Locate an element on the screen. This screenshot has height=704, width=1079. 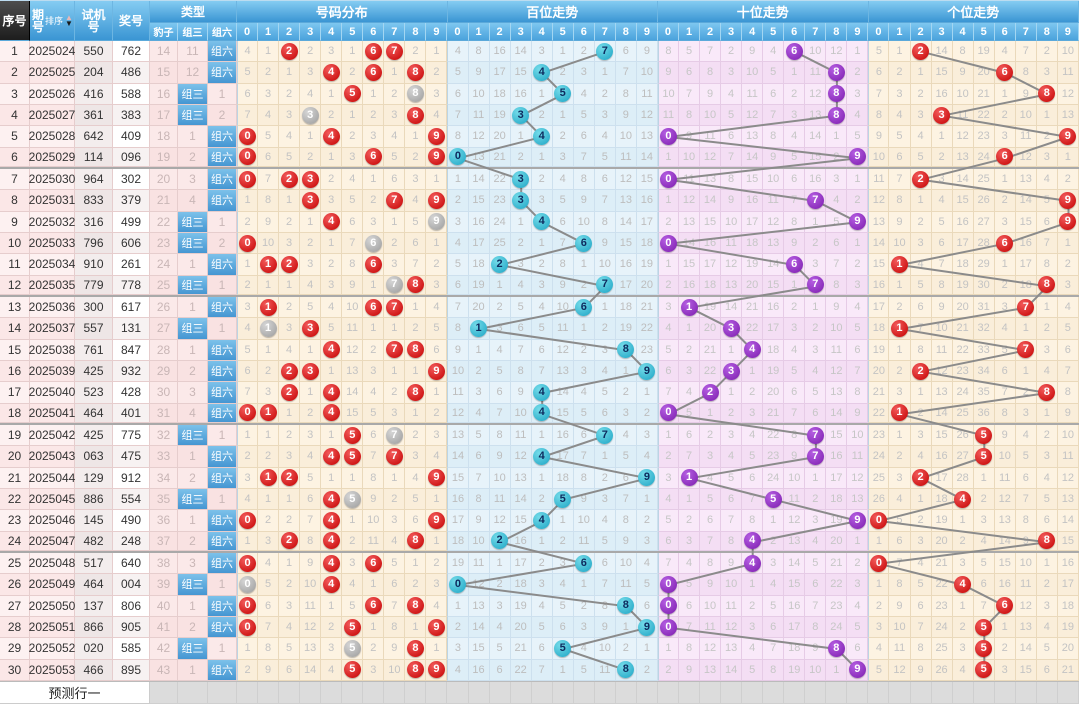
units-cell: 2 is located at coordinates (921, 371).